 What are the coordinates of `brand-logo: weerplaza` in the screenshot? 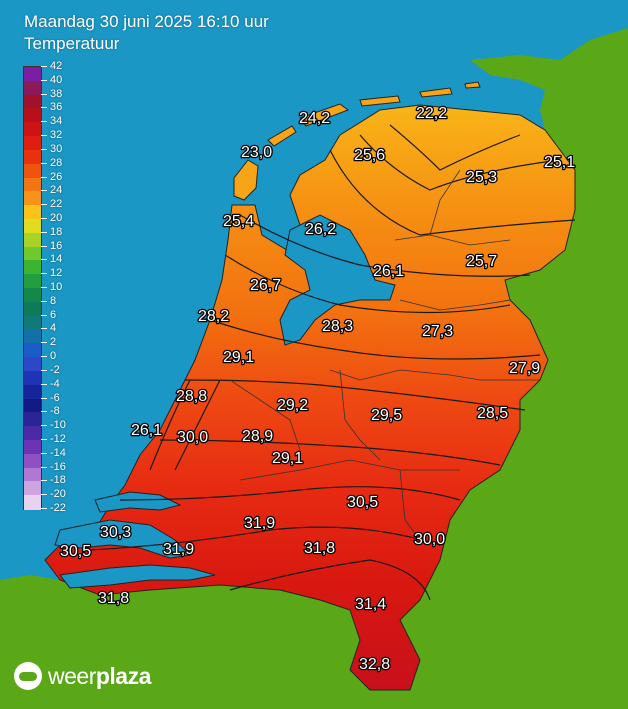 It's located at (82, 676).